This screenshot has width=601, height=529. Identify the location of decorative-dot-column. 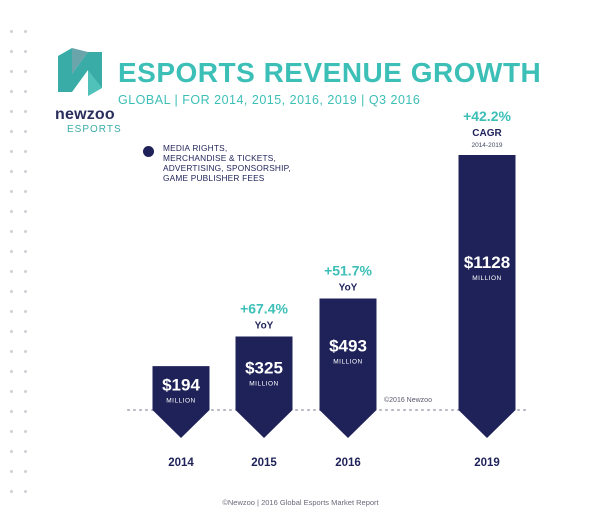
(25, 270).